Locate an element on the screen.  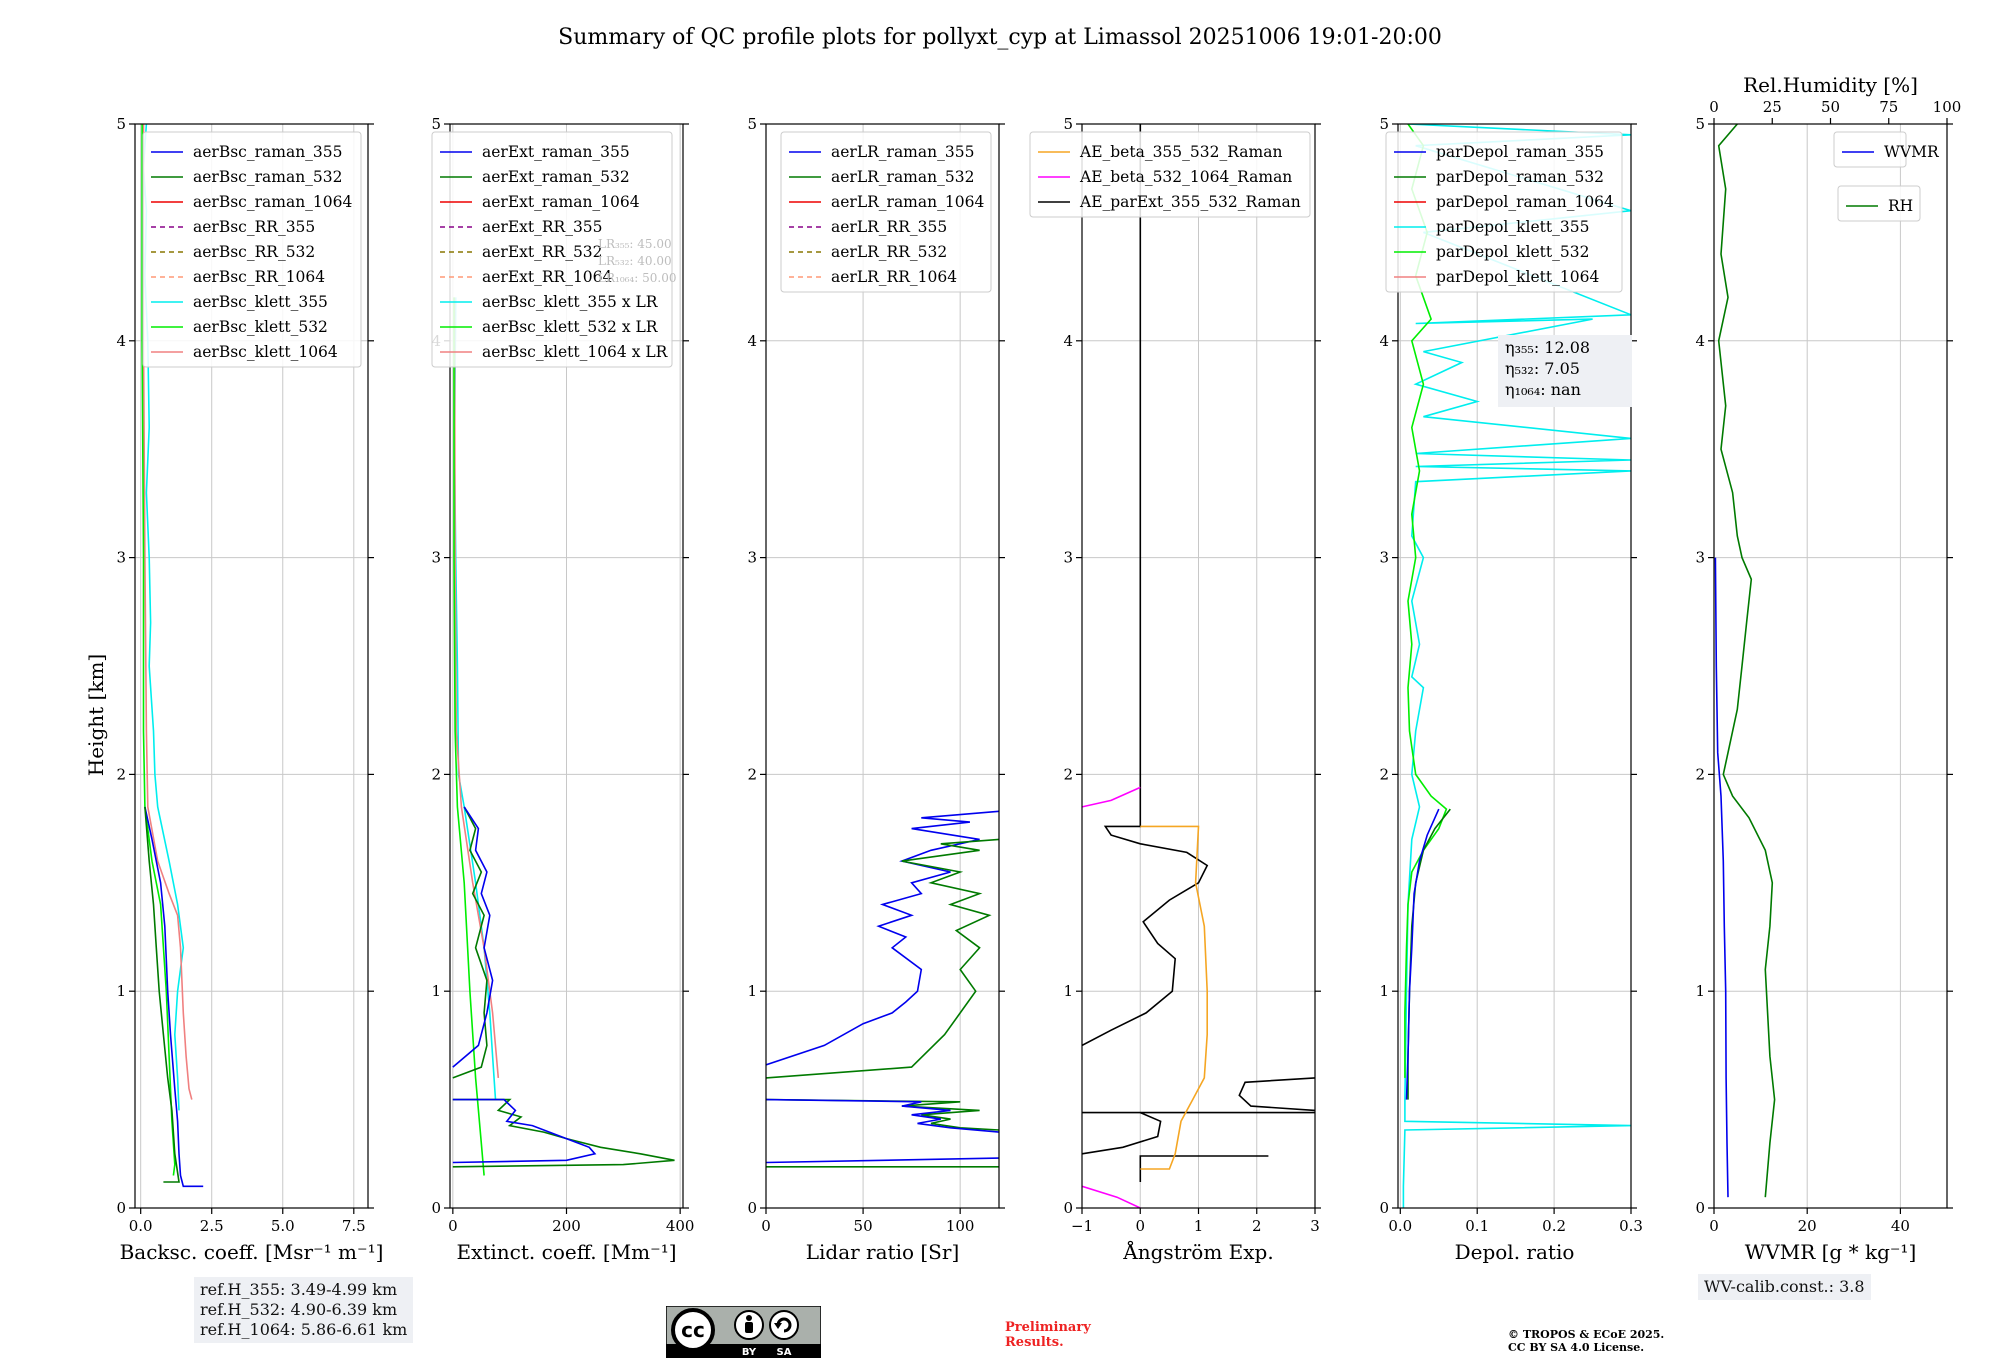
preliminary-note: Preliminary Results. is located at coordinates (1048, 1335).